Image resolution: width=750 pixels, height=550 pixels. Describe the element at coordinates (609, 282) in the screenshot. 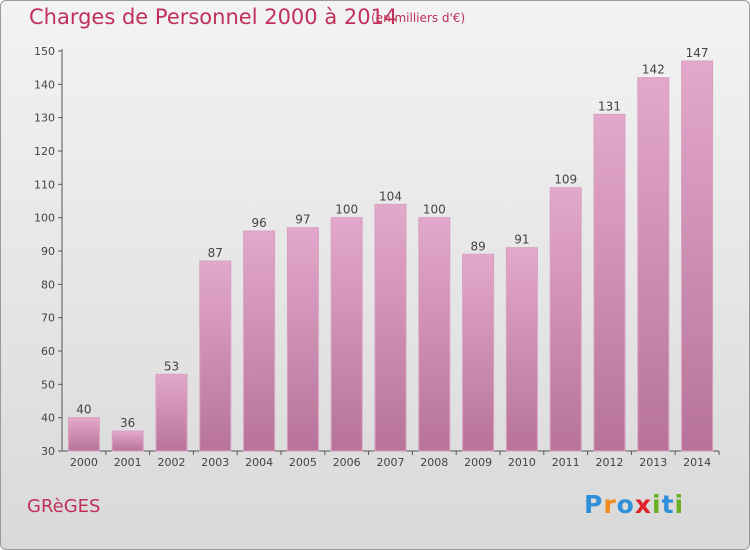

I see `bar-2012` at that location.